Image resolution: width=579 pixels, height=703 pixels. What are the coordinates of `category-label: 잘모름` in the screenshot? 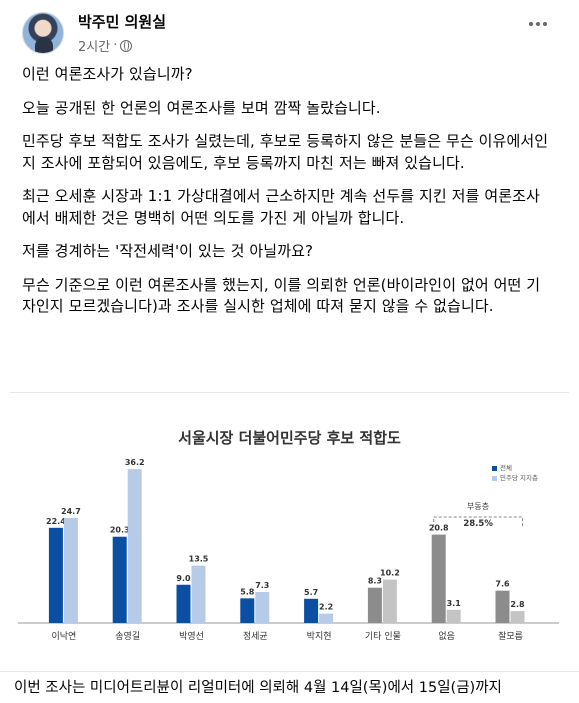 It's located at (510, 636).